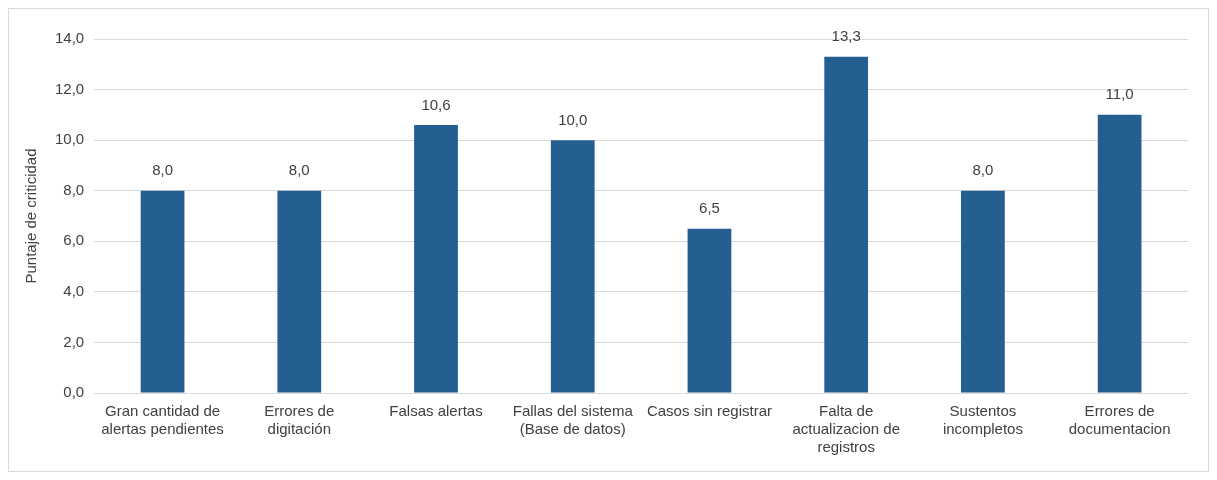 Image resolution: width=1217 pixels, height=480 pixels. I want to click on x-tick-label: Falta de actualizacion de registros, so click(846, 429).